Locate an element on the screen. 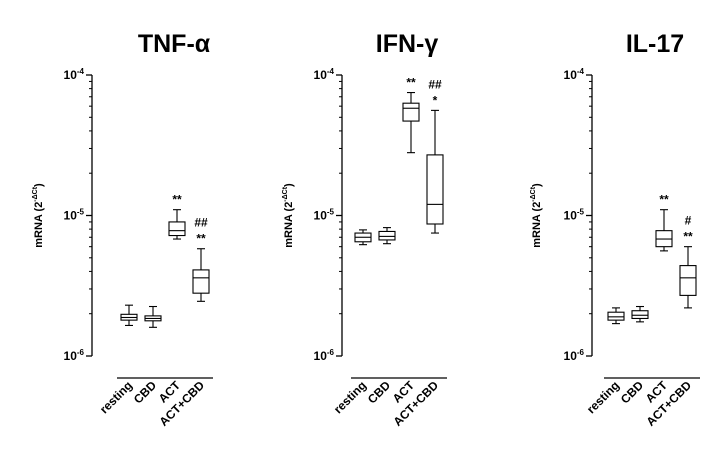 This screenshot has height=450, width=722. panel-title: TNF-α is located at coordinates (174, 44).